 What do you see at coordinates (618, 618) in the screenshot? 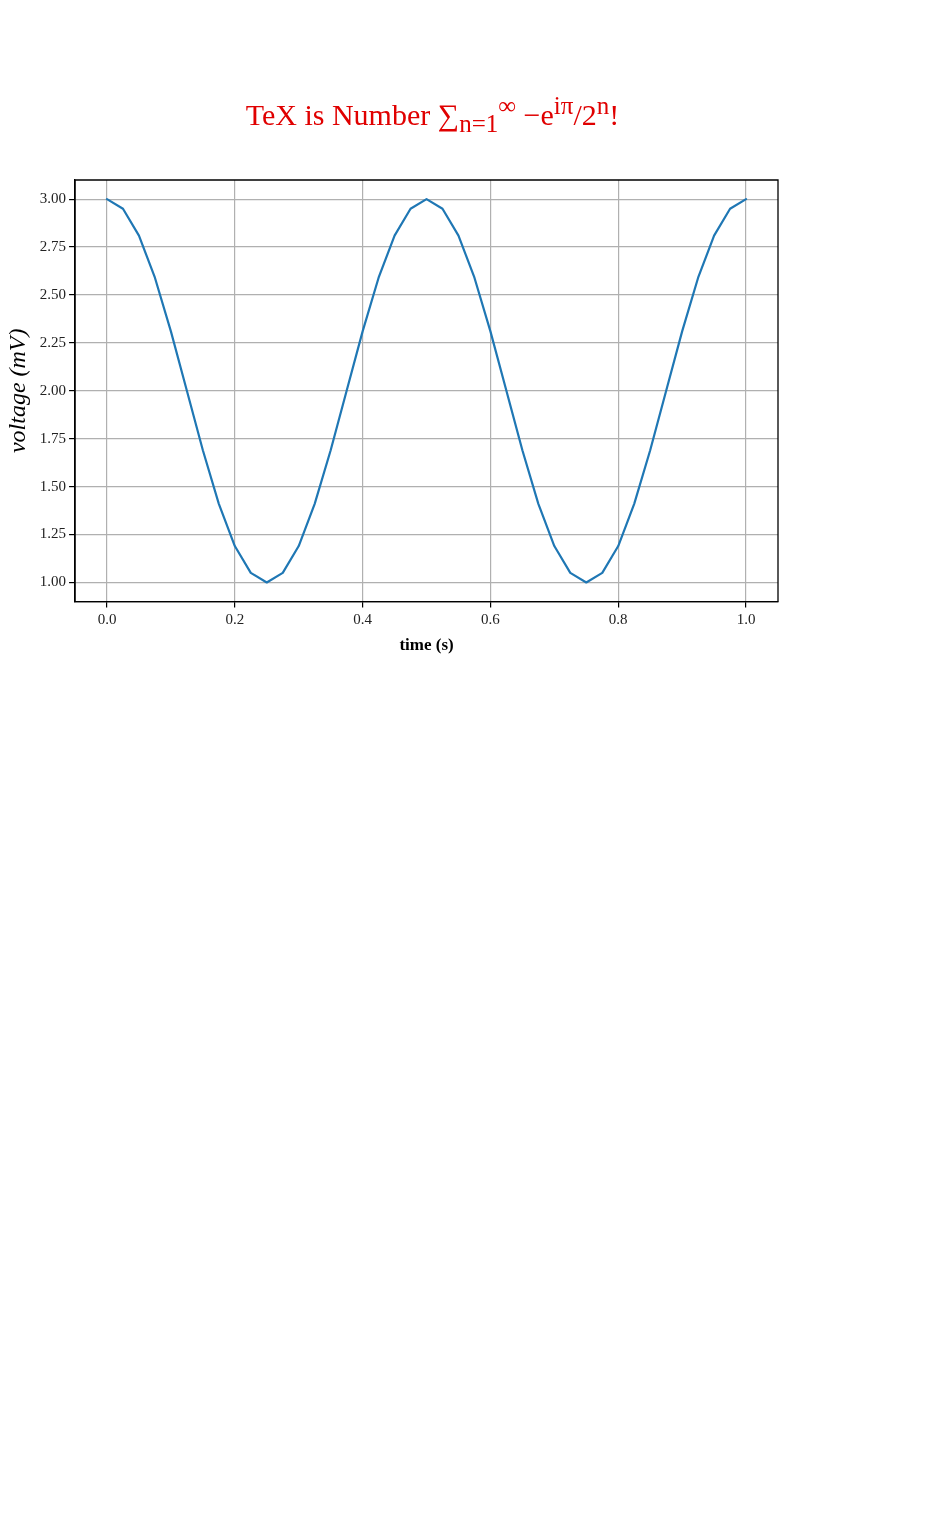
I see `x-tick-label: 0.8` at bounding box center [618, 618].